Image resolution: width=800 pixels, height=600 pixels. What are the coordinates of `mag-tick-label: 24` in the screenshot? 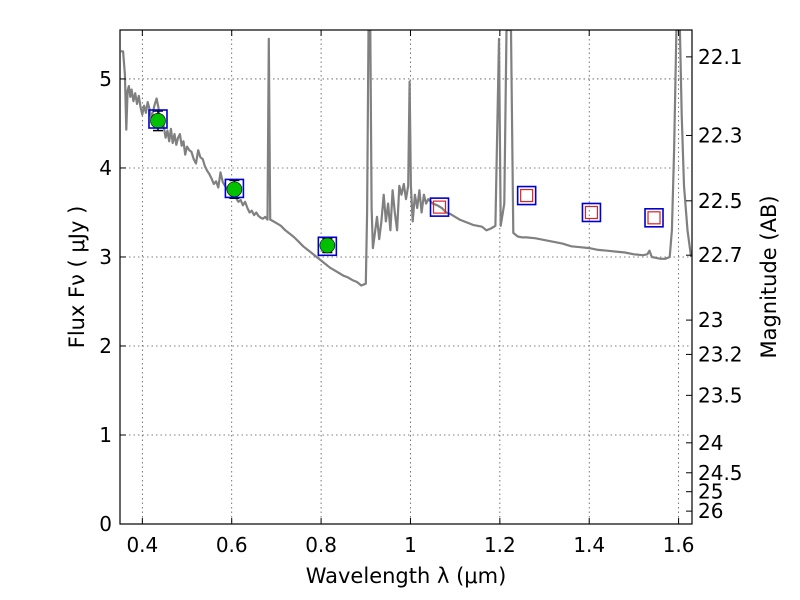 It's located at (710, 443).